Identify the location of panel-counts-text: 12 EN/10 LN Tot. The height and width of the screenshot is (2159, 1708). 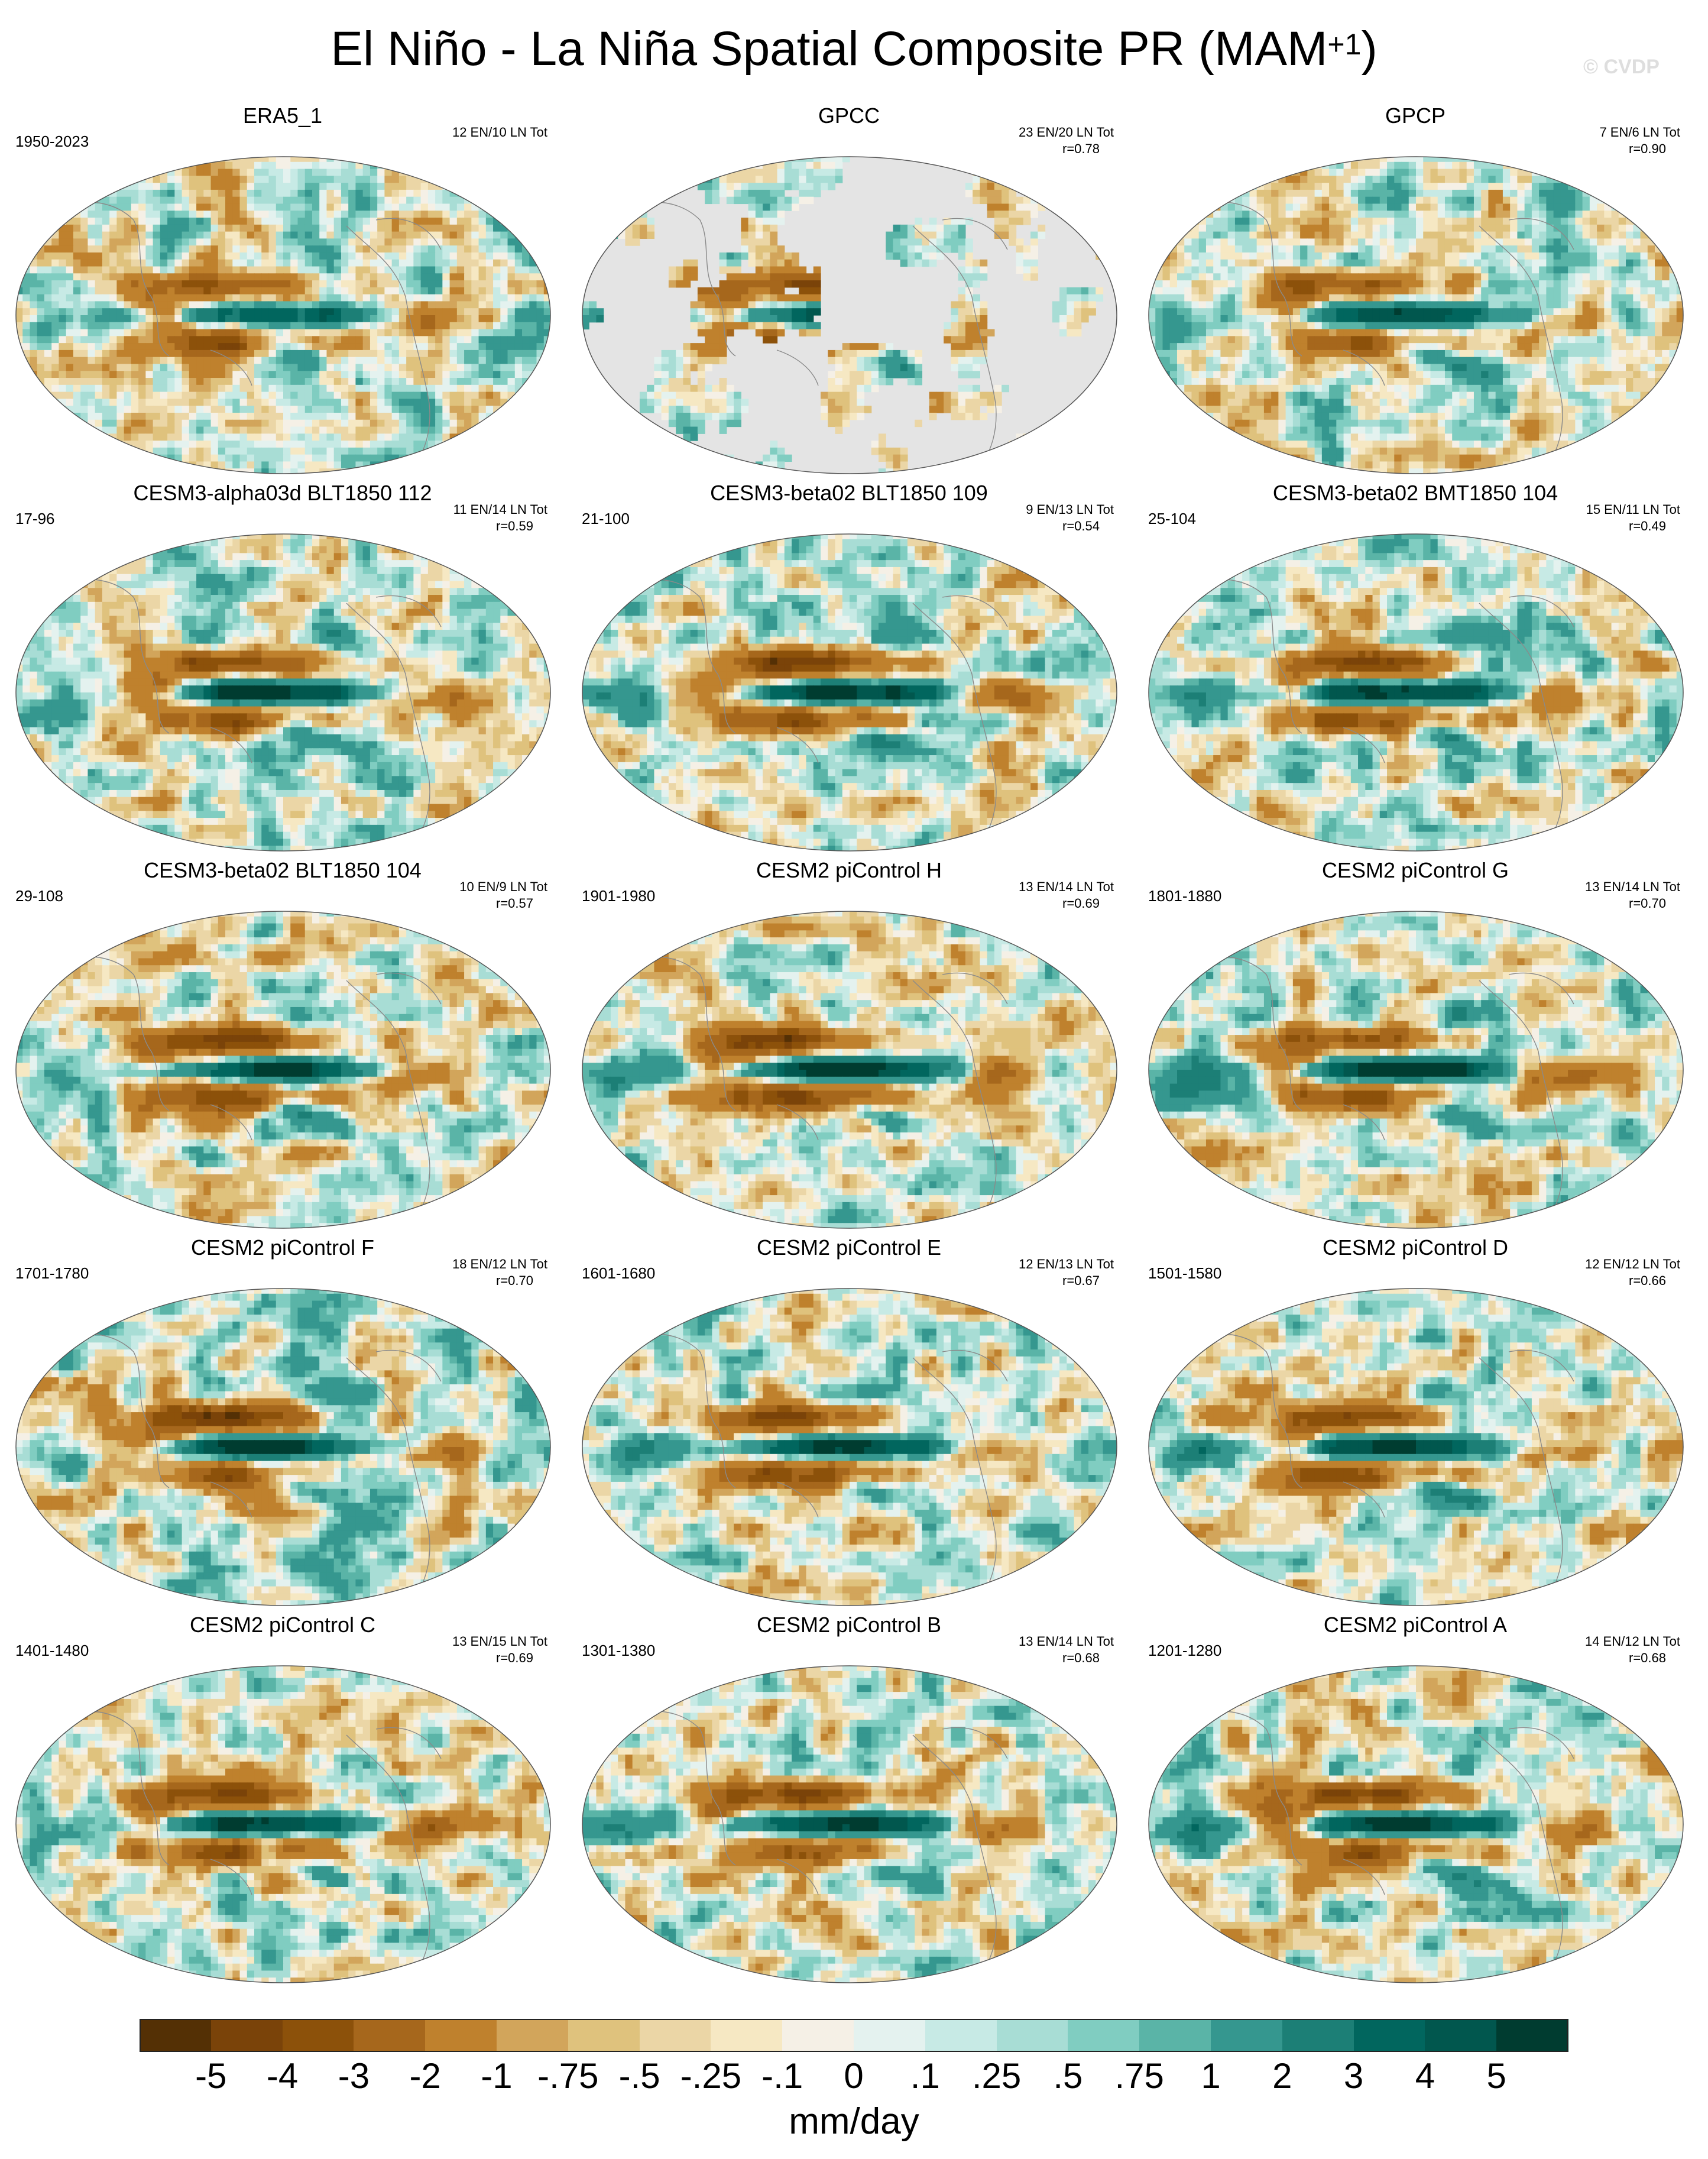
(499, 132).